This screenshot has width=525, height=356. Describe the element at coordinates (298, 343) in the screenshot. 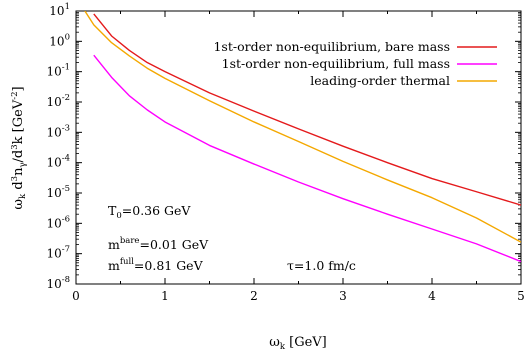

I see `x-axis-label: ωk [GeV]` at that location.